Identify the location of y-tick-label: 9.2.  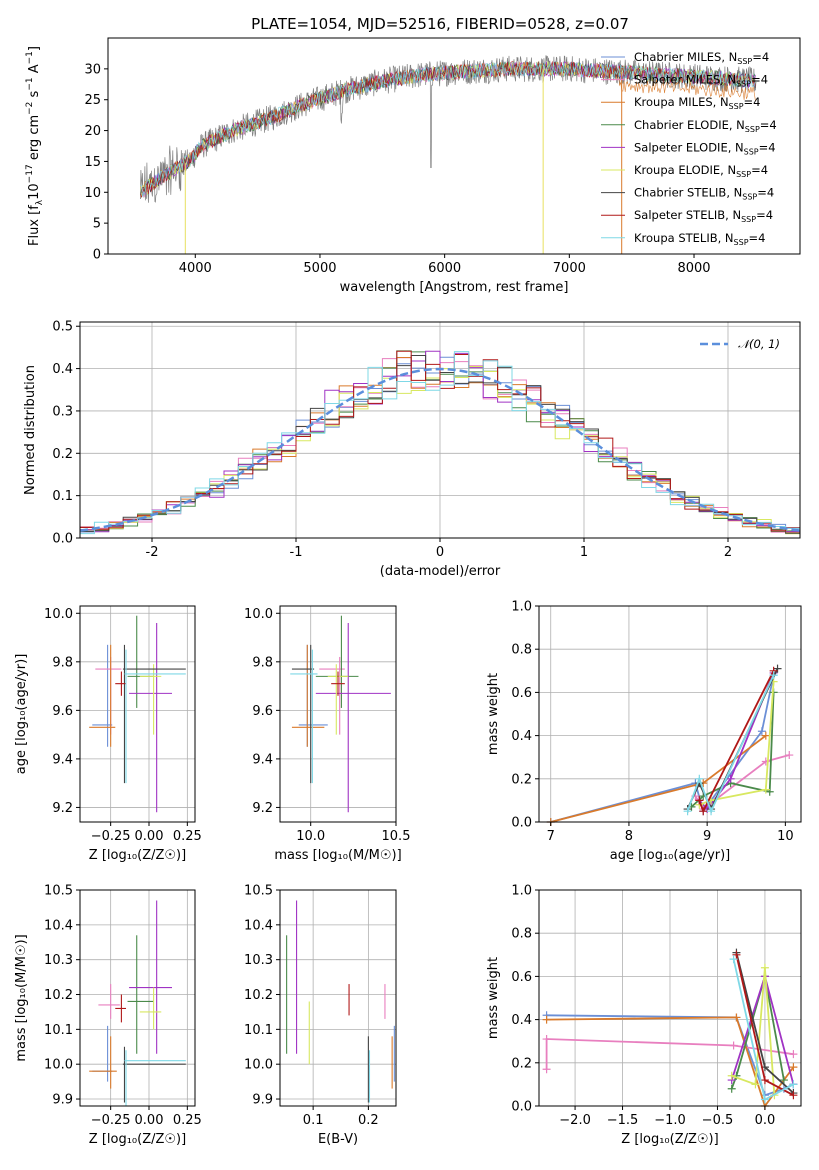
(62, 808).